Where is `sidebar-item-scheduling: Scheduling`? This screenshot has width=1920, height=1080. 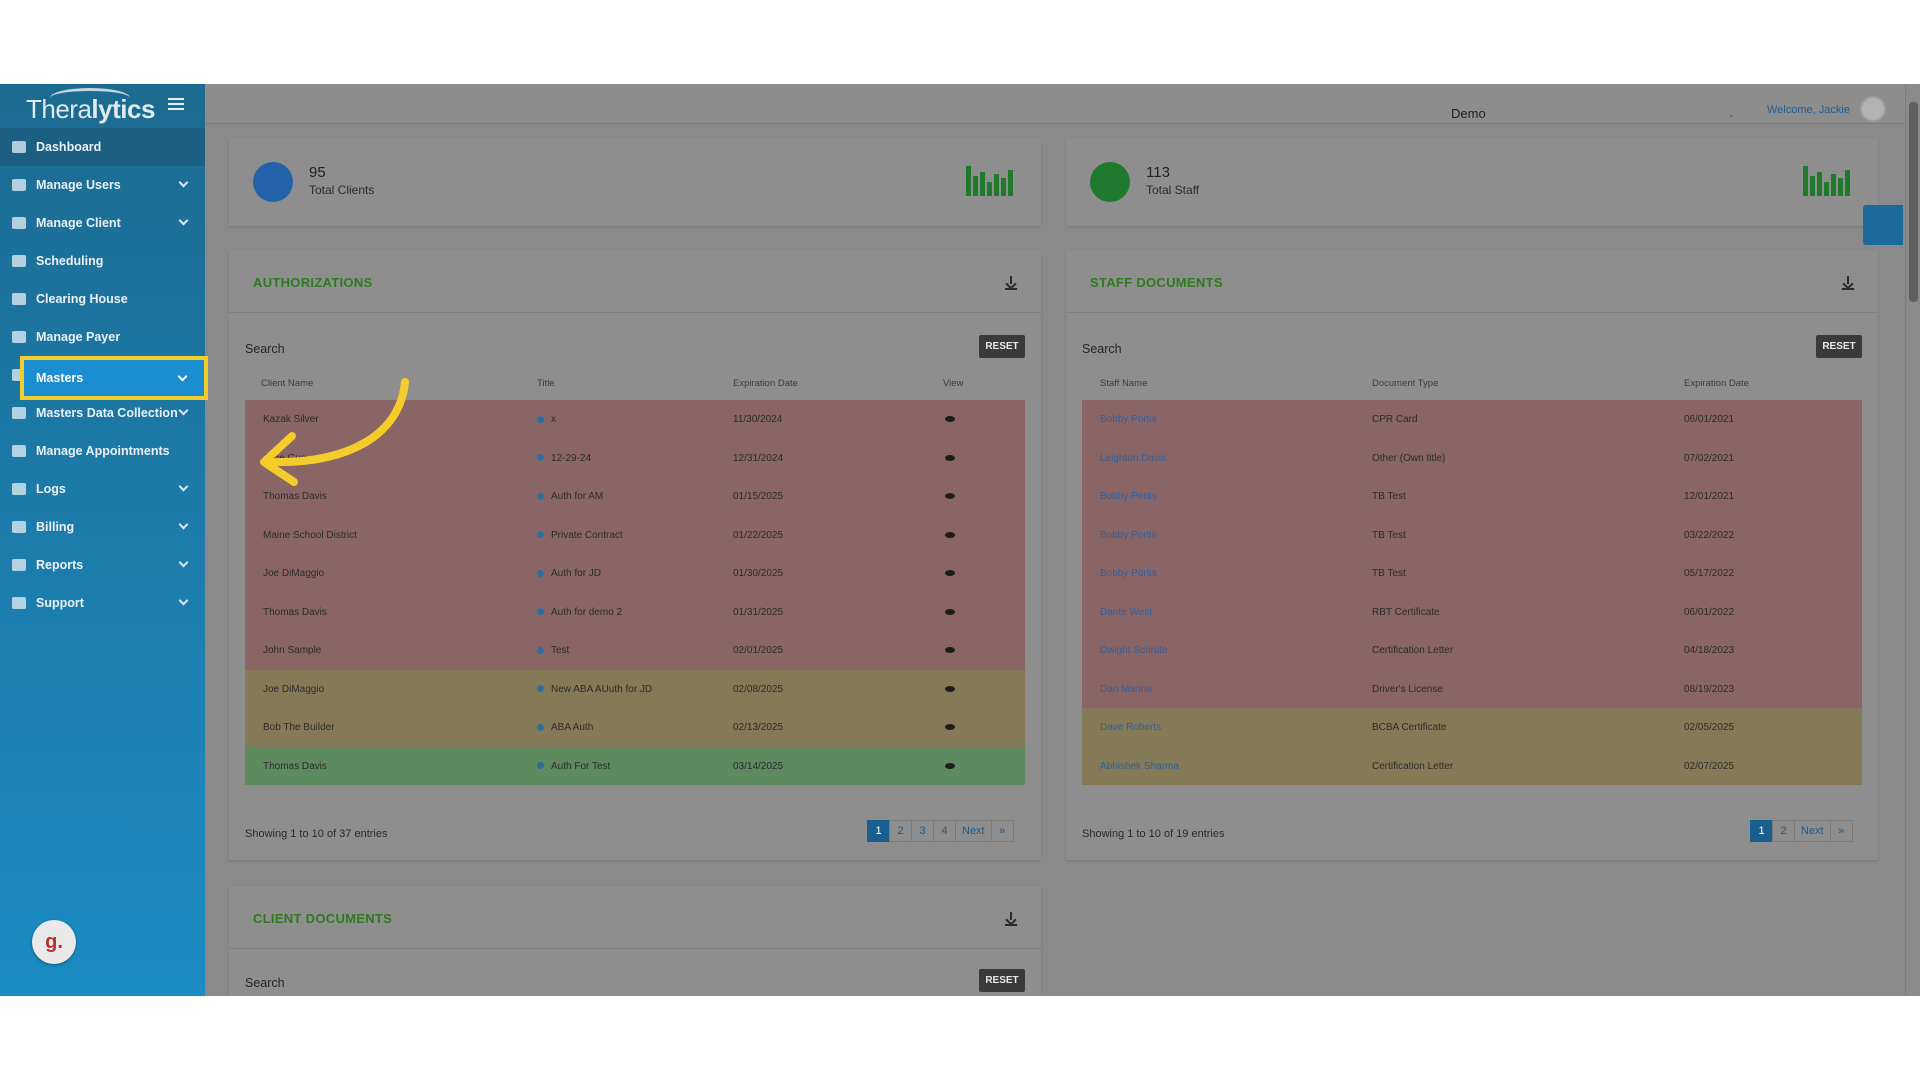
sidebar-item-scheduling: Scheduling is located at coordinates (102, 261).